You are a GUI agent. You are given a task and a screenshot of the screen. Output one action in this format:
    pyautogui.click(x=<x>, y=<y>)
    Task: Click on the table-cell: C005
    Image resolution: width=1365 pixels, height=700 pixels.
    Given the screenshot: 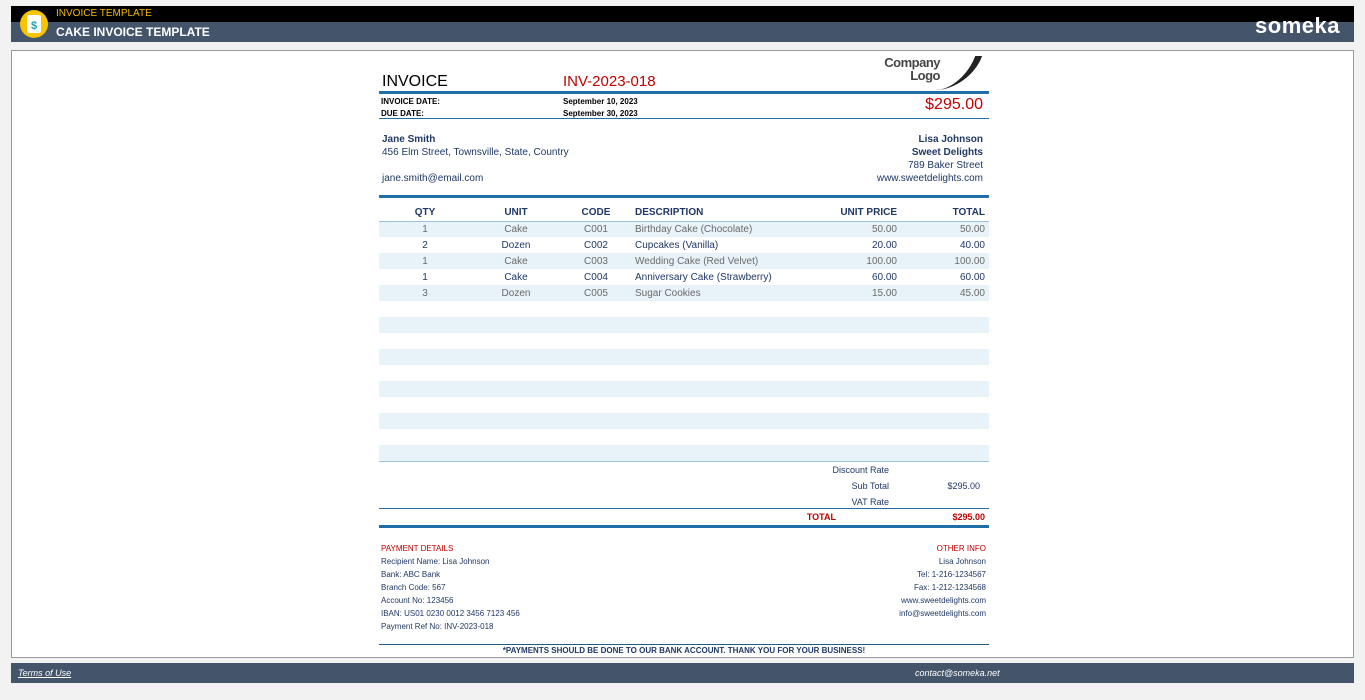 What is the action you would take?
    pyautogui.click(x=596, y=293)
    